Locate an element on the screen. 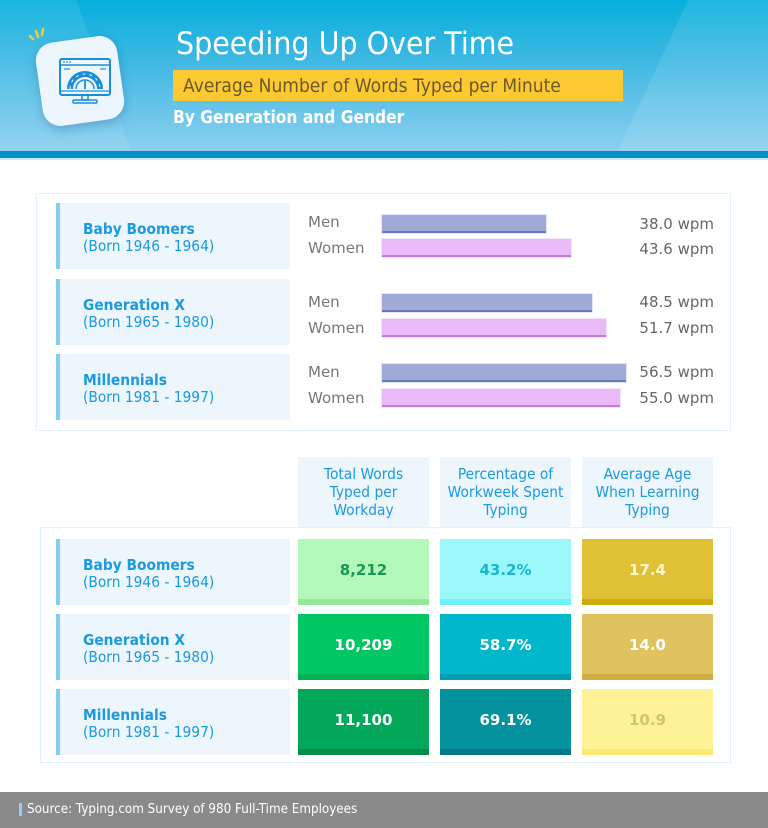  chart-subtitle: Average Number of Words Typed per Minute is located at coordinates (372, 86).